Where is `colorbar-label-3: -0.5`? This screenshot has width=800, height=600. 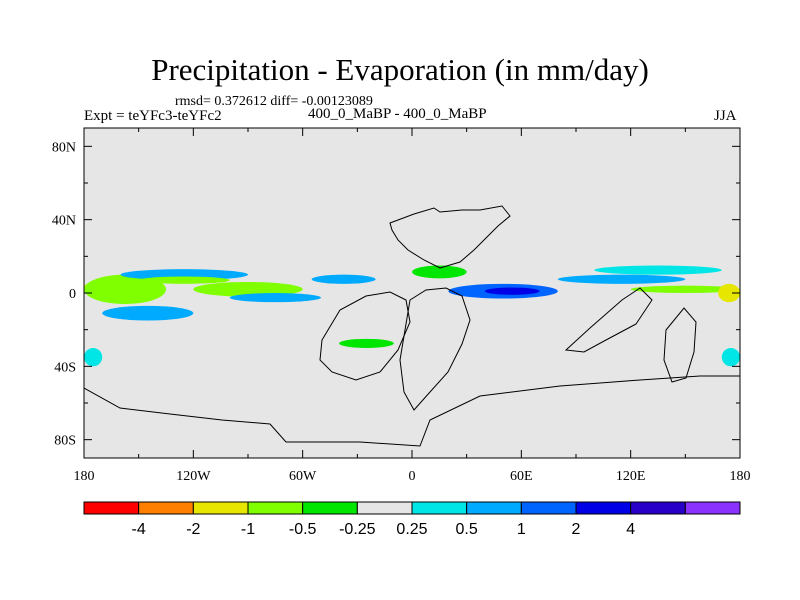 colorbar-label-3: -0.5 is located at coordinates (303, 529).